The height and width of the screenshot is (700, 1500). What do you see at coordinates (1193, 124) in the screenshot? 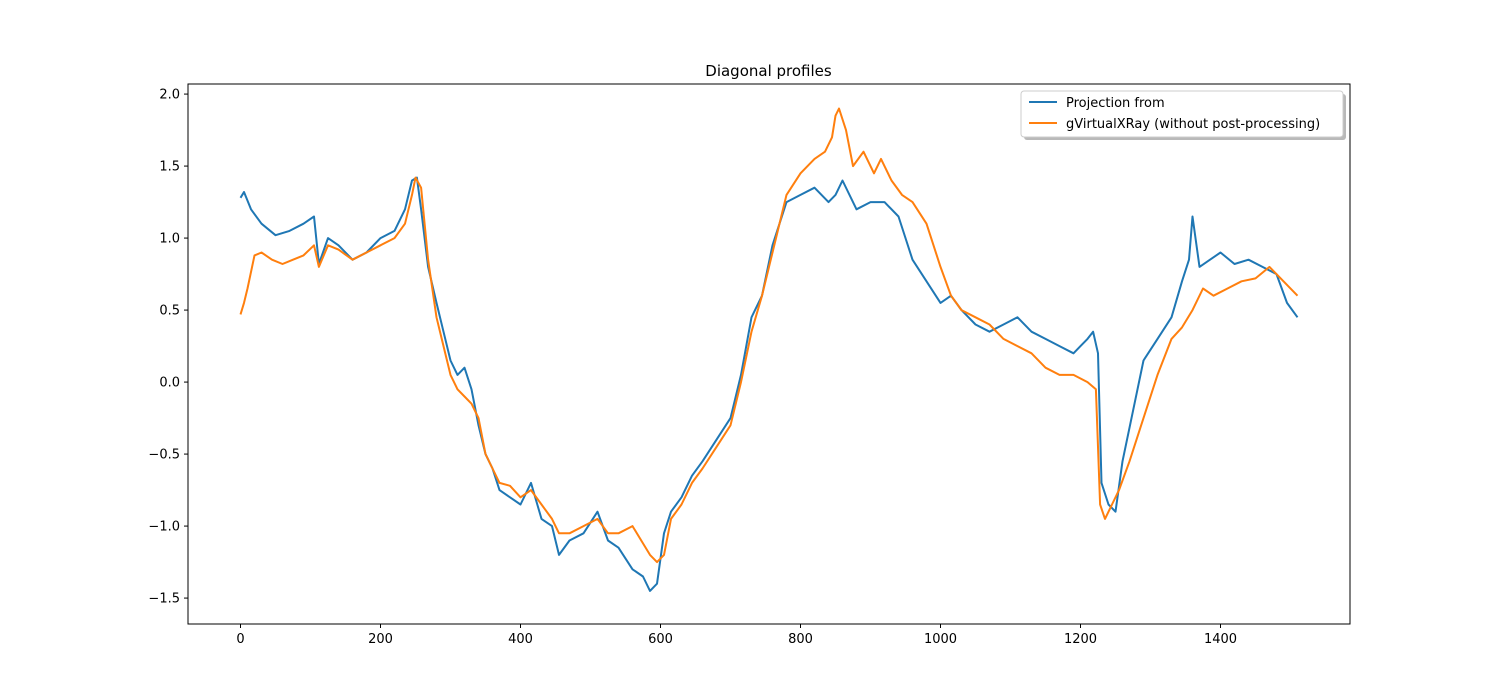
I see `legend-label-gvxr: gVirtualXRay (without post-processing)` at bounding box center [1193, 124].